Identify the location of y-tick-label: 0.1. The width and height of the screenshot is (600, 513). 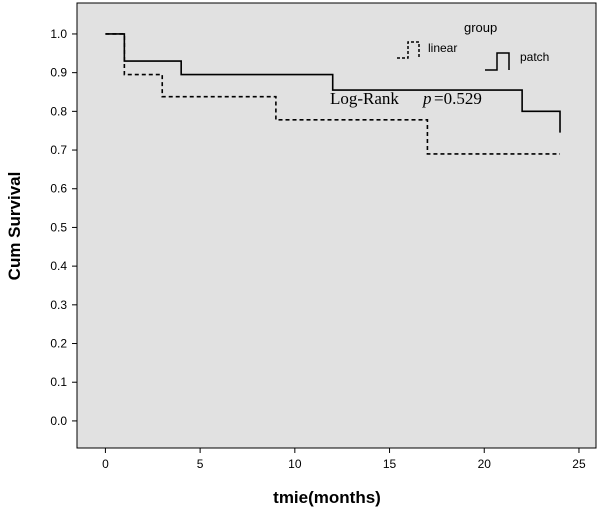
(58, 382).